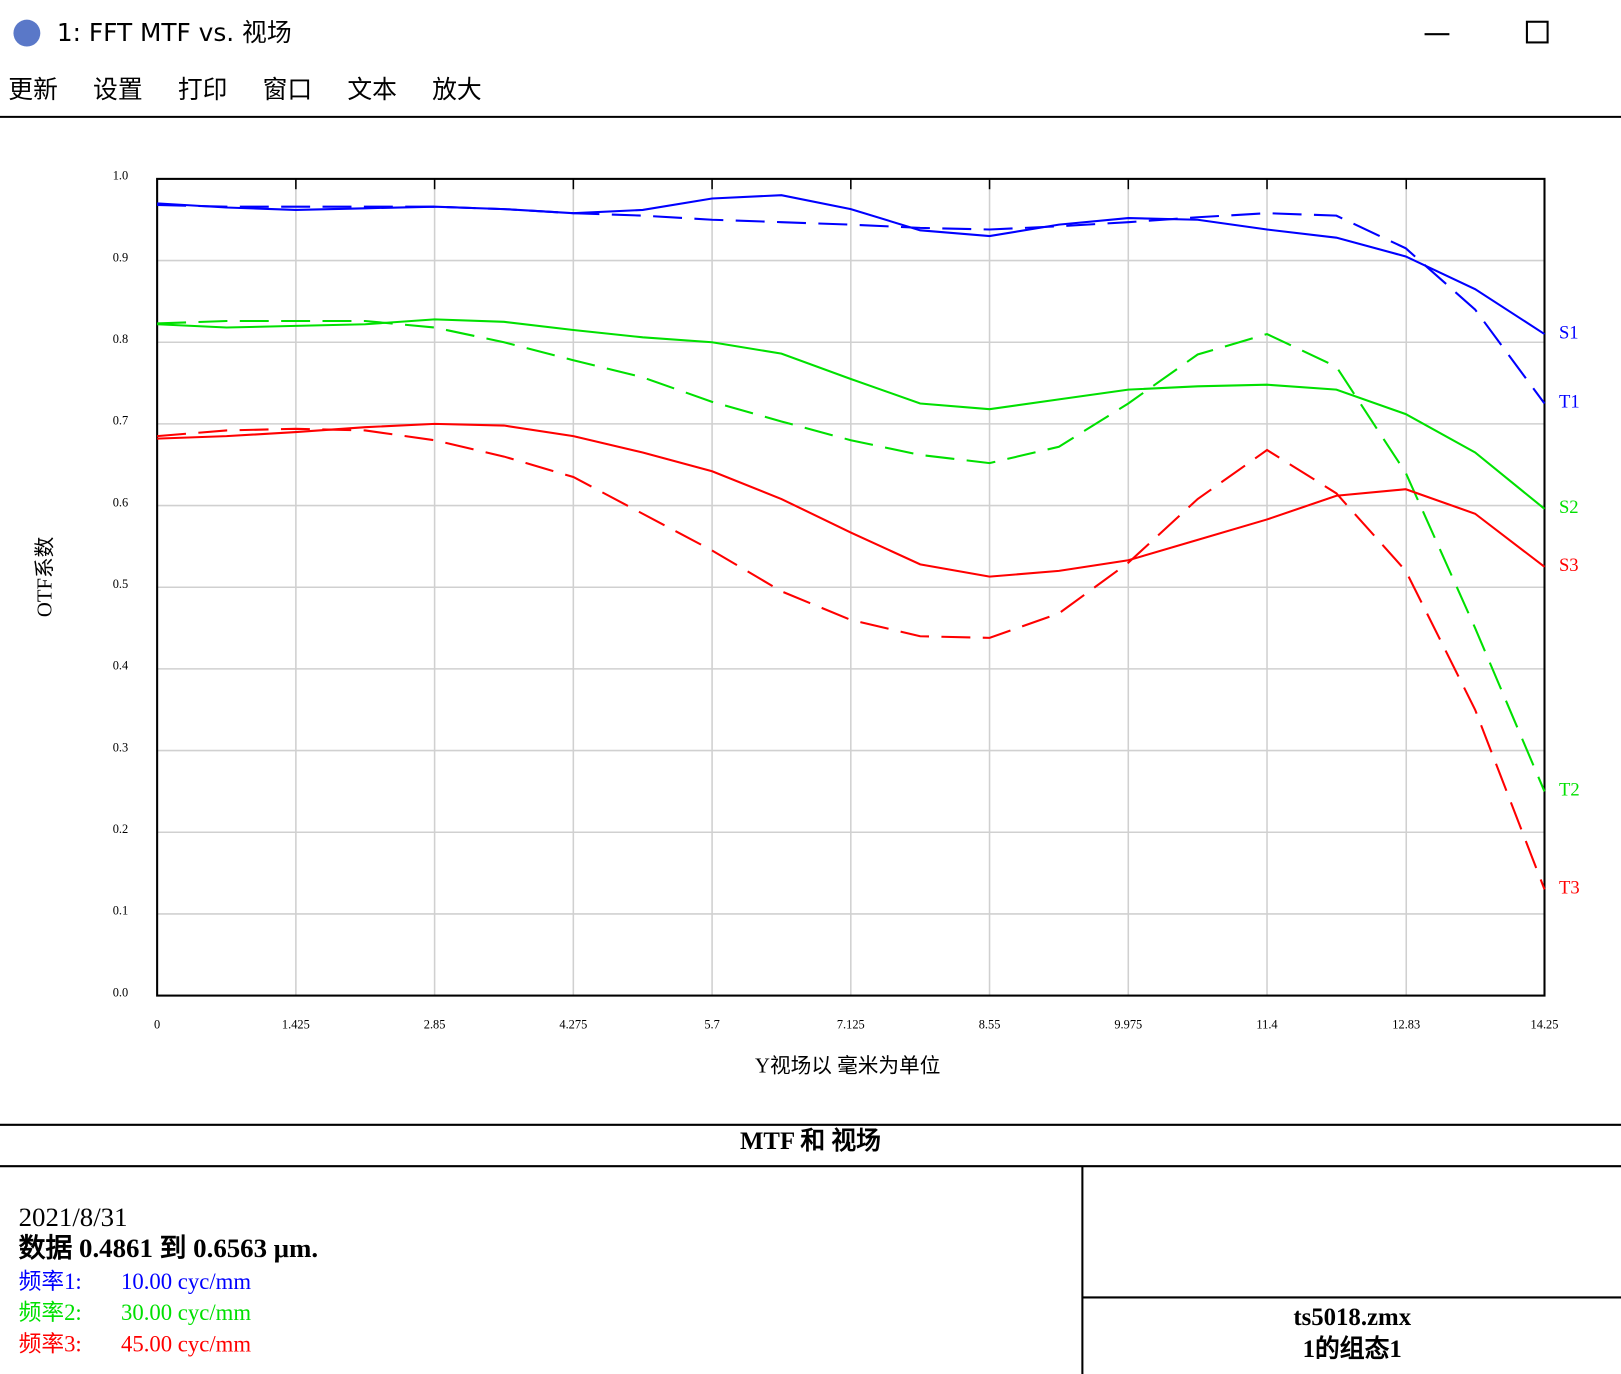  I want to click on frequency-label: 频率2:, so click(50, 1312).